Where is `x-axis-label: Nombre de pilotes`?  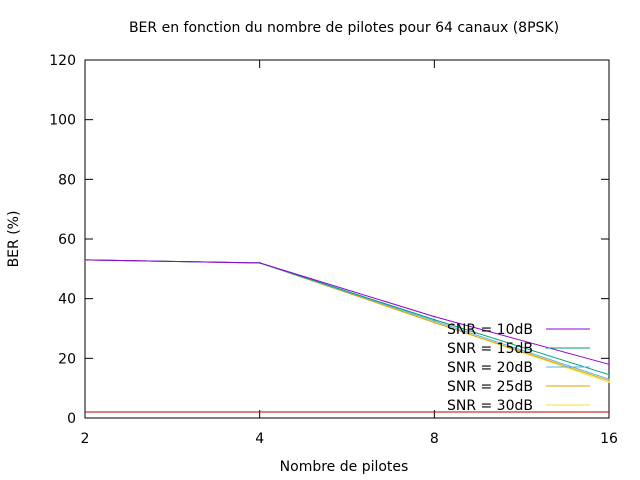
x-axis-label: Nombre de pilotes is located at coordinates (344, 467).